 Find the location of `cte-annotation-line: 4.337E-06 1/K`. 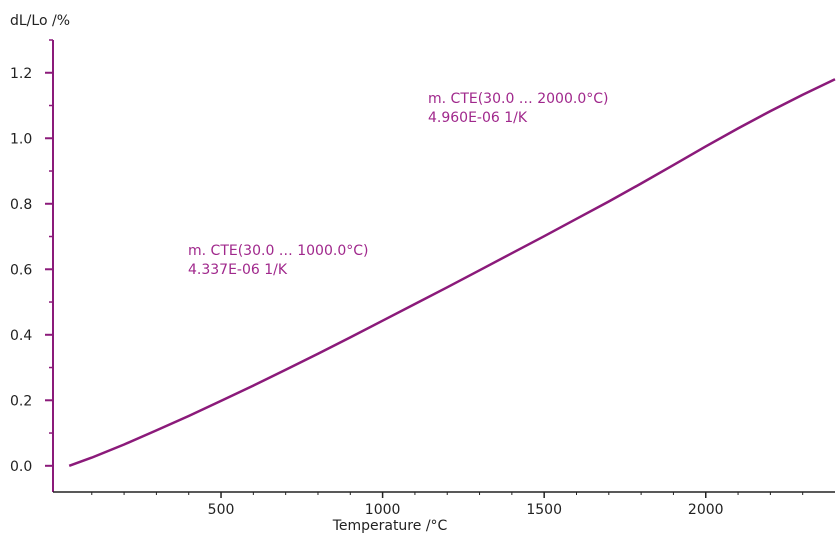

cte-annotation-line: 4.337E-06 1/K is located at coordinates (238, 270).